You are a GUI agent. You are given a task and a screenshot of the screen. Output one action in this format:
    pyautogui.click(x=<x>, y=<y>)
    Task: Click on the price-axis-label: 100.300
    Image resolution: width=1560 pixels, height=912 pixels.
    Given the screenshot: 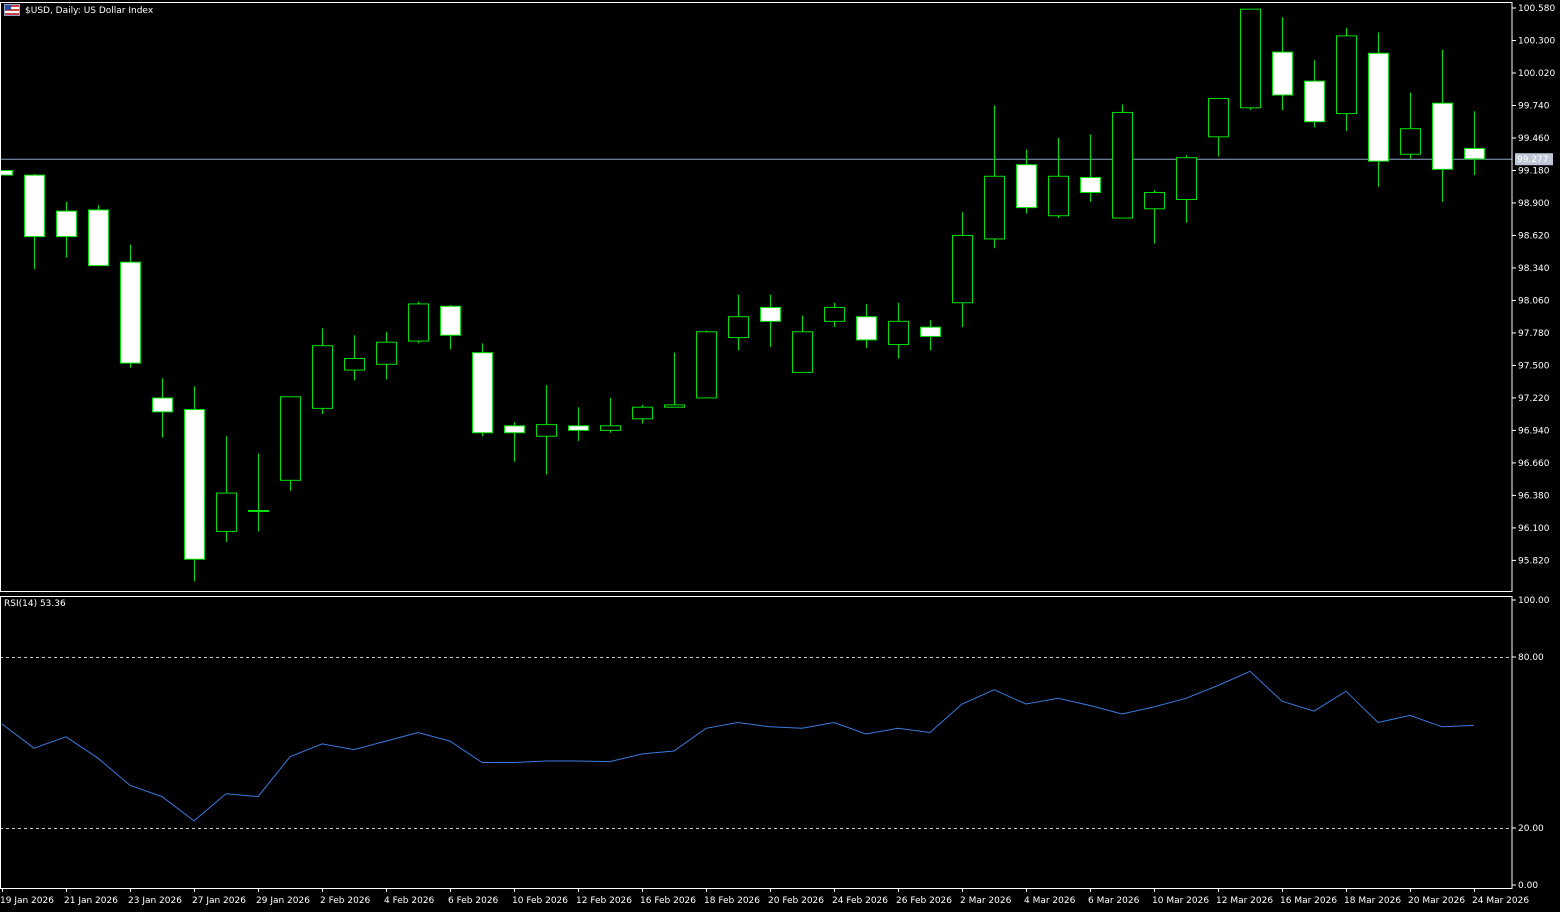 What is the action you would take?
    pyautogui.click(x=1536, y=41)
    